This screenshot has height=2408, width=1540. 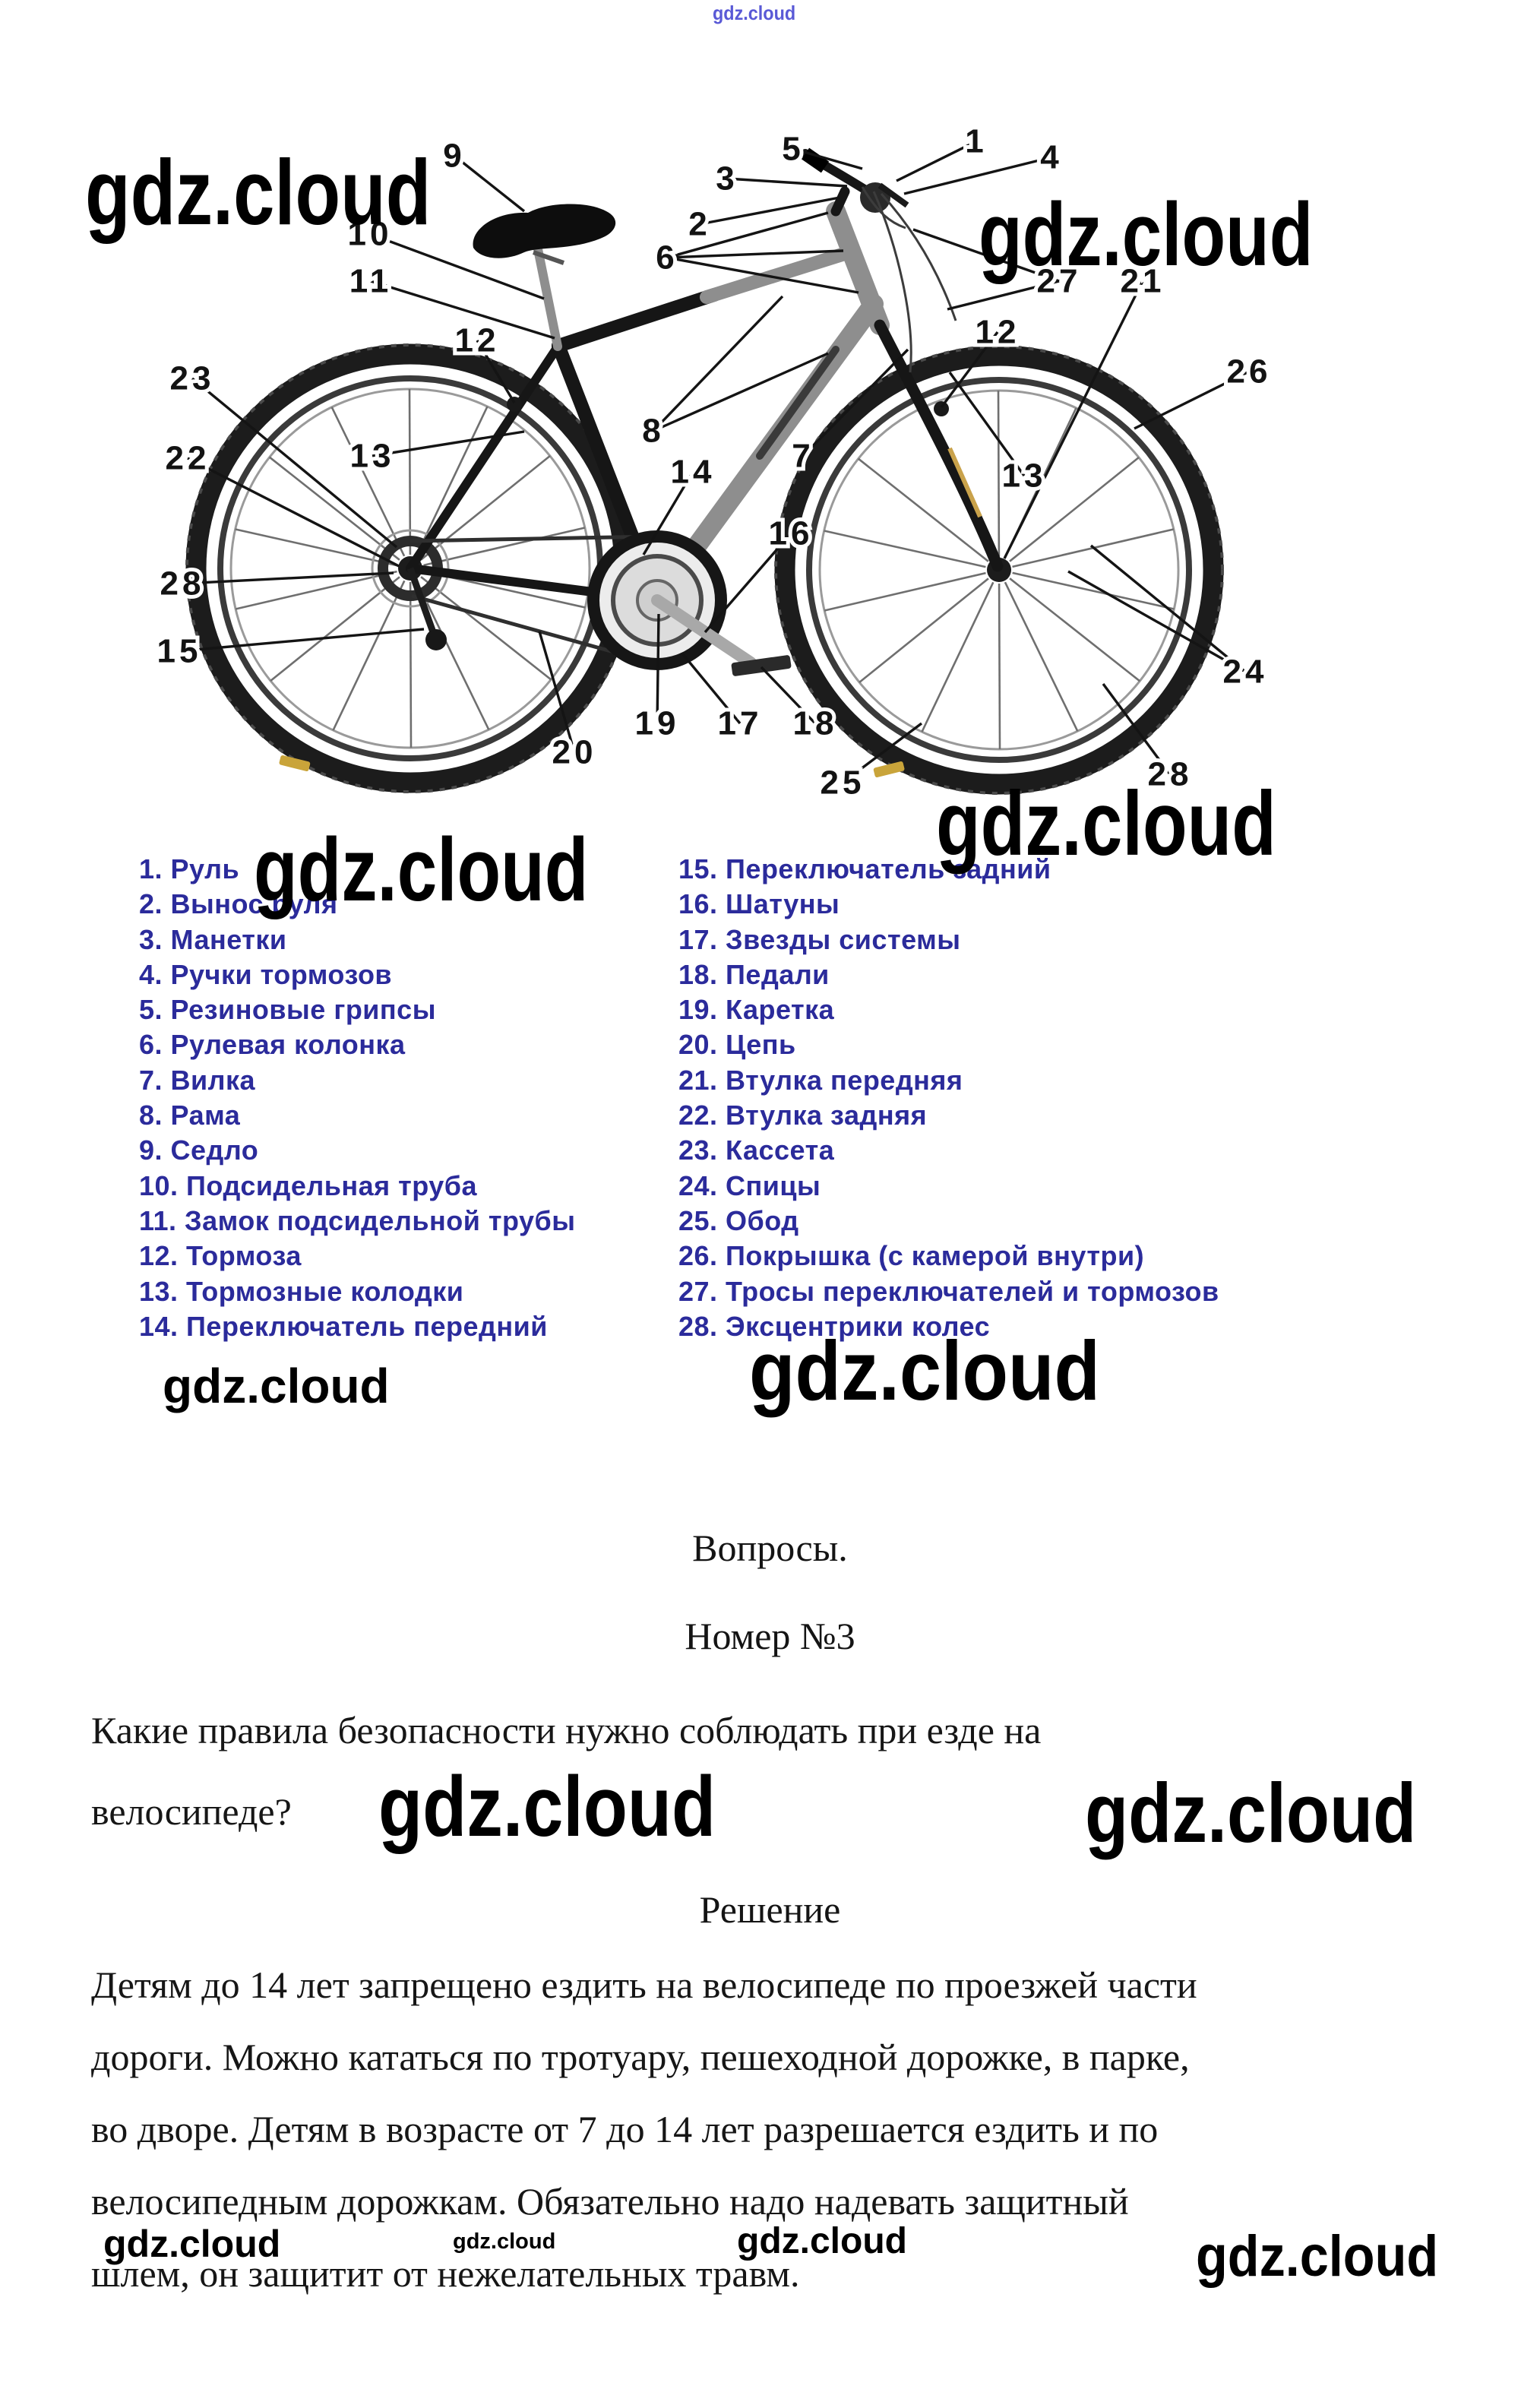 I want to click on derailleur-arm, so click(x=421, y=600).